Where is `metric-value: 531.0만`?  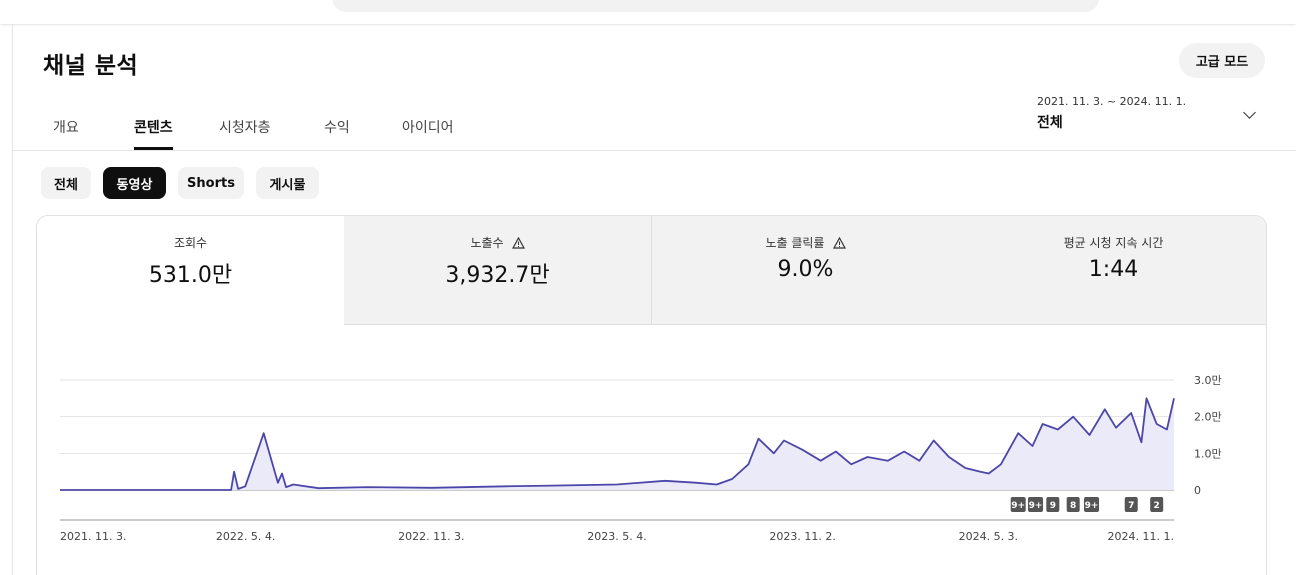
metric-value: 531.0만 is located at coordinates (190, 275).